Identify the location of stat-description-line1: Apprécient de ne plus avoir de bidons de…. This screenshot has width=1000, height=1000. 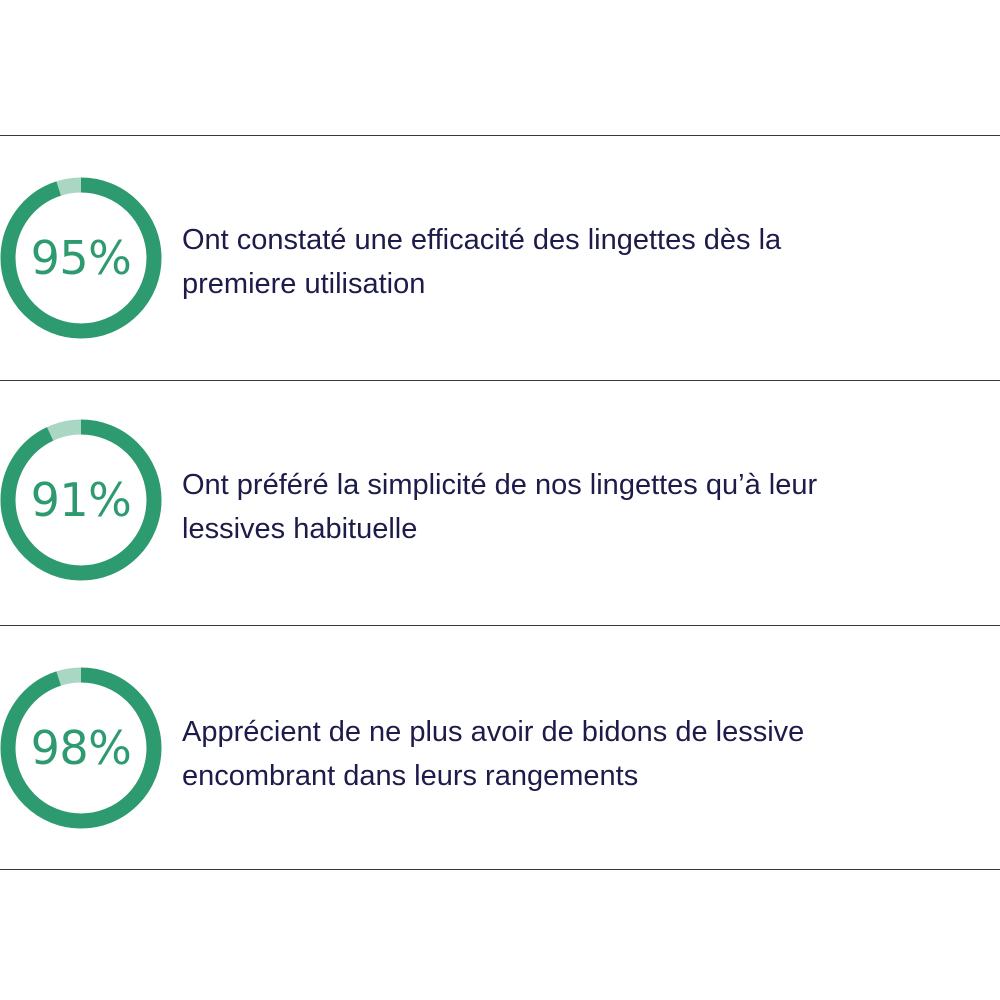
(493, 732).